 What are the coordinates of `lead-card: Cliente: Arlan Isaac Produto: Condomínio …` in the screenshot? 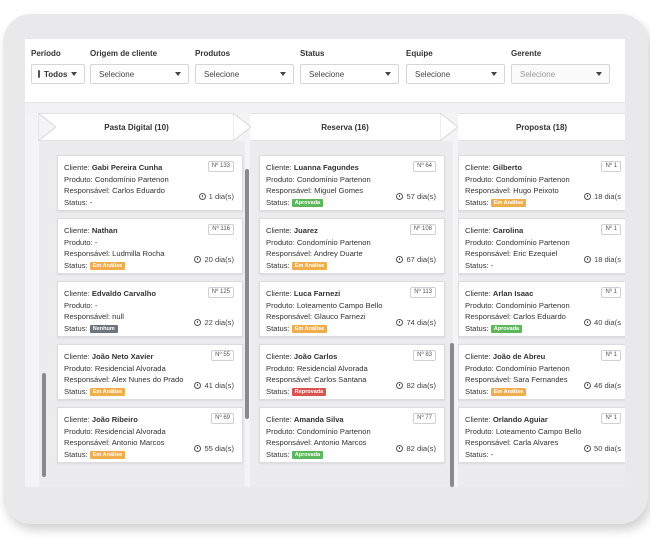 It's located at (541, 309).